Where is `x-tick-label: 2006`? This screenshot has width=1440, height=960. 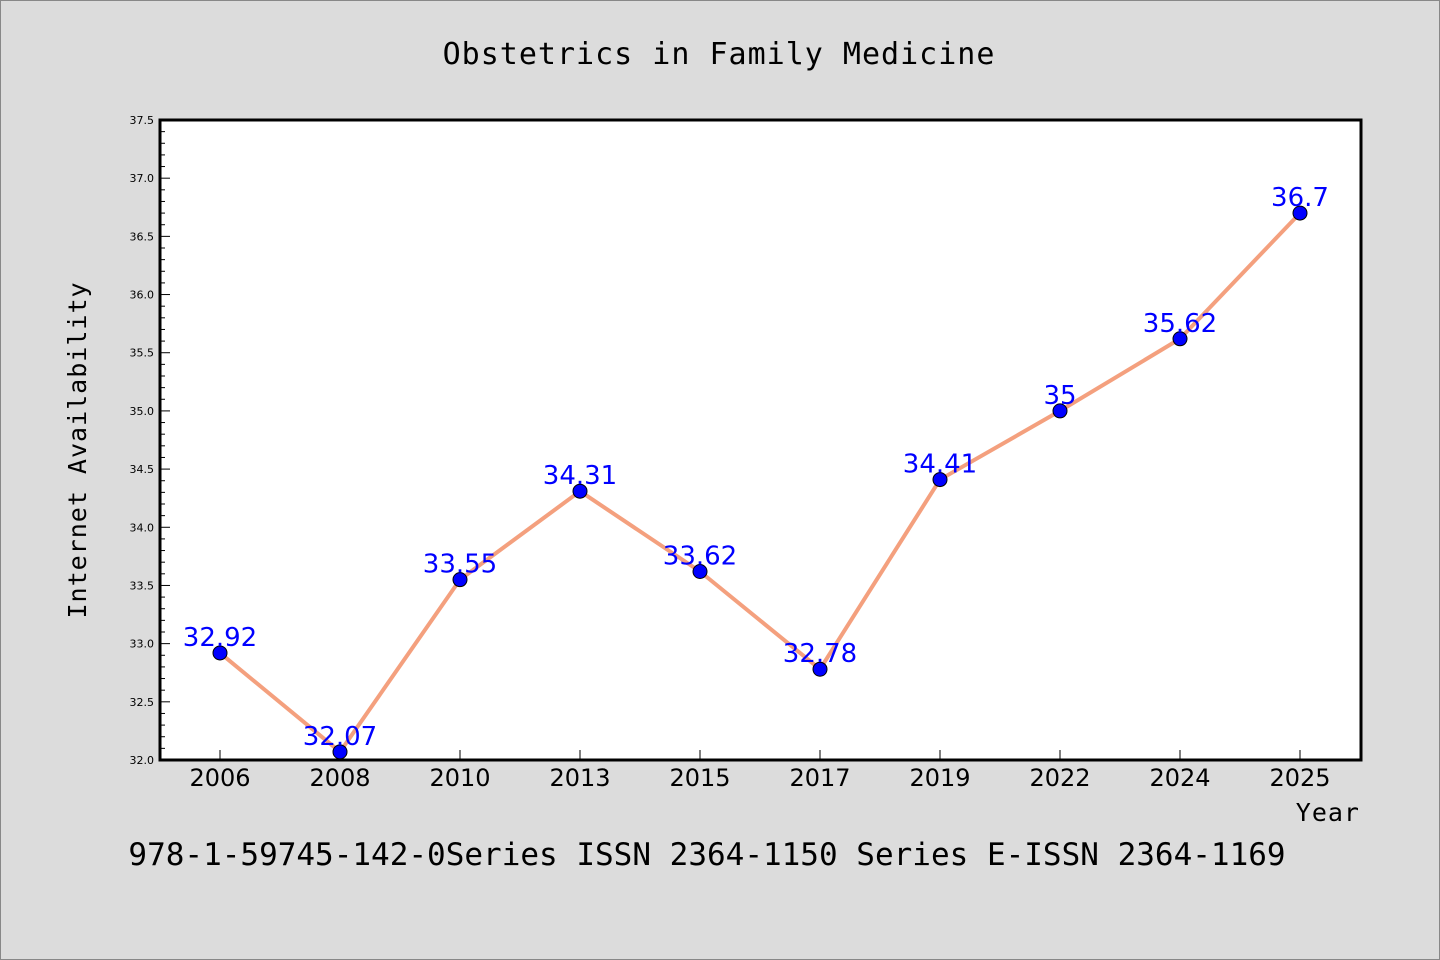
x-tick-label: 2006 is located at coordinates (219, 778).